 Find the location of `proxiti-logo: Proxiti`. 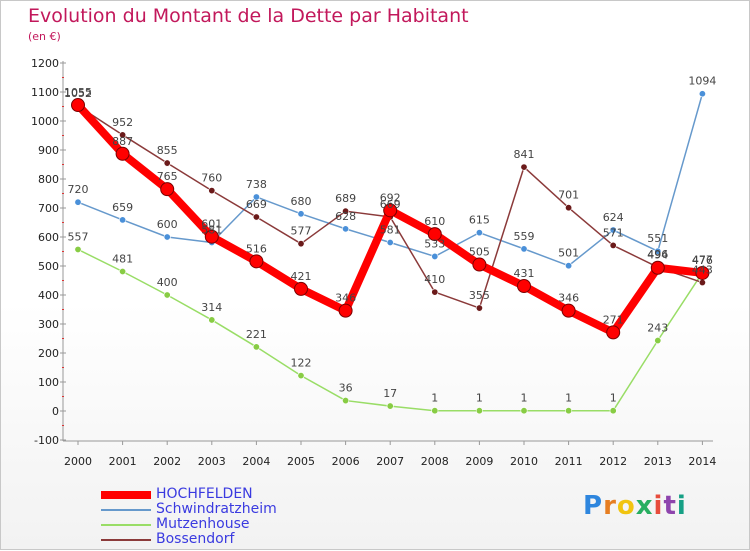

proxiti-logo: Proxiti is located at coordinates (635, 506).